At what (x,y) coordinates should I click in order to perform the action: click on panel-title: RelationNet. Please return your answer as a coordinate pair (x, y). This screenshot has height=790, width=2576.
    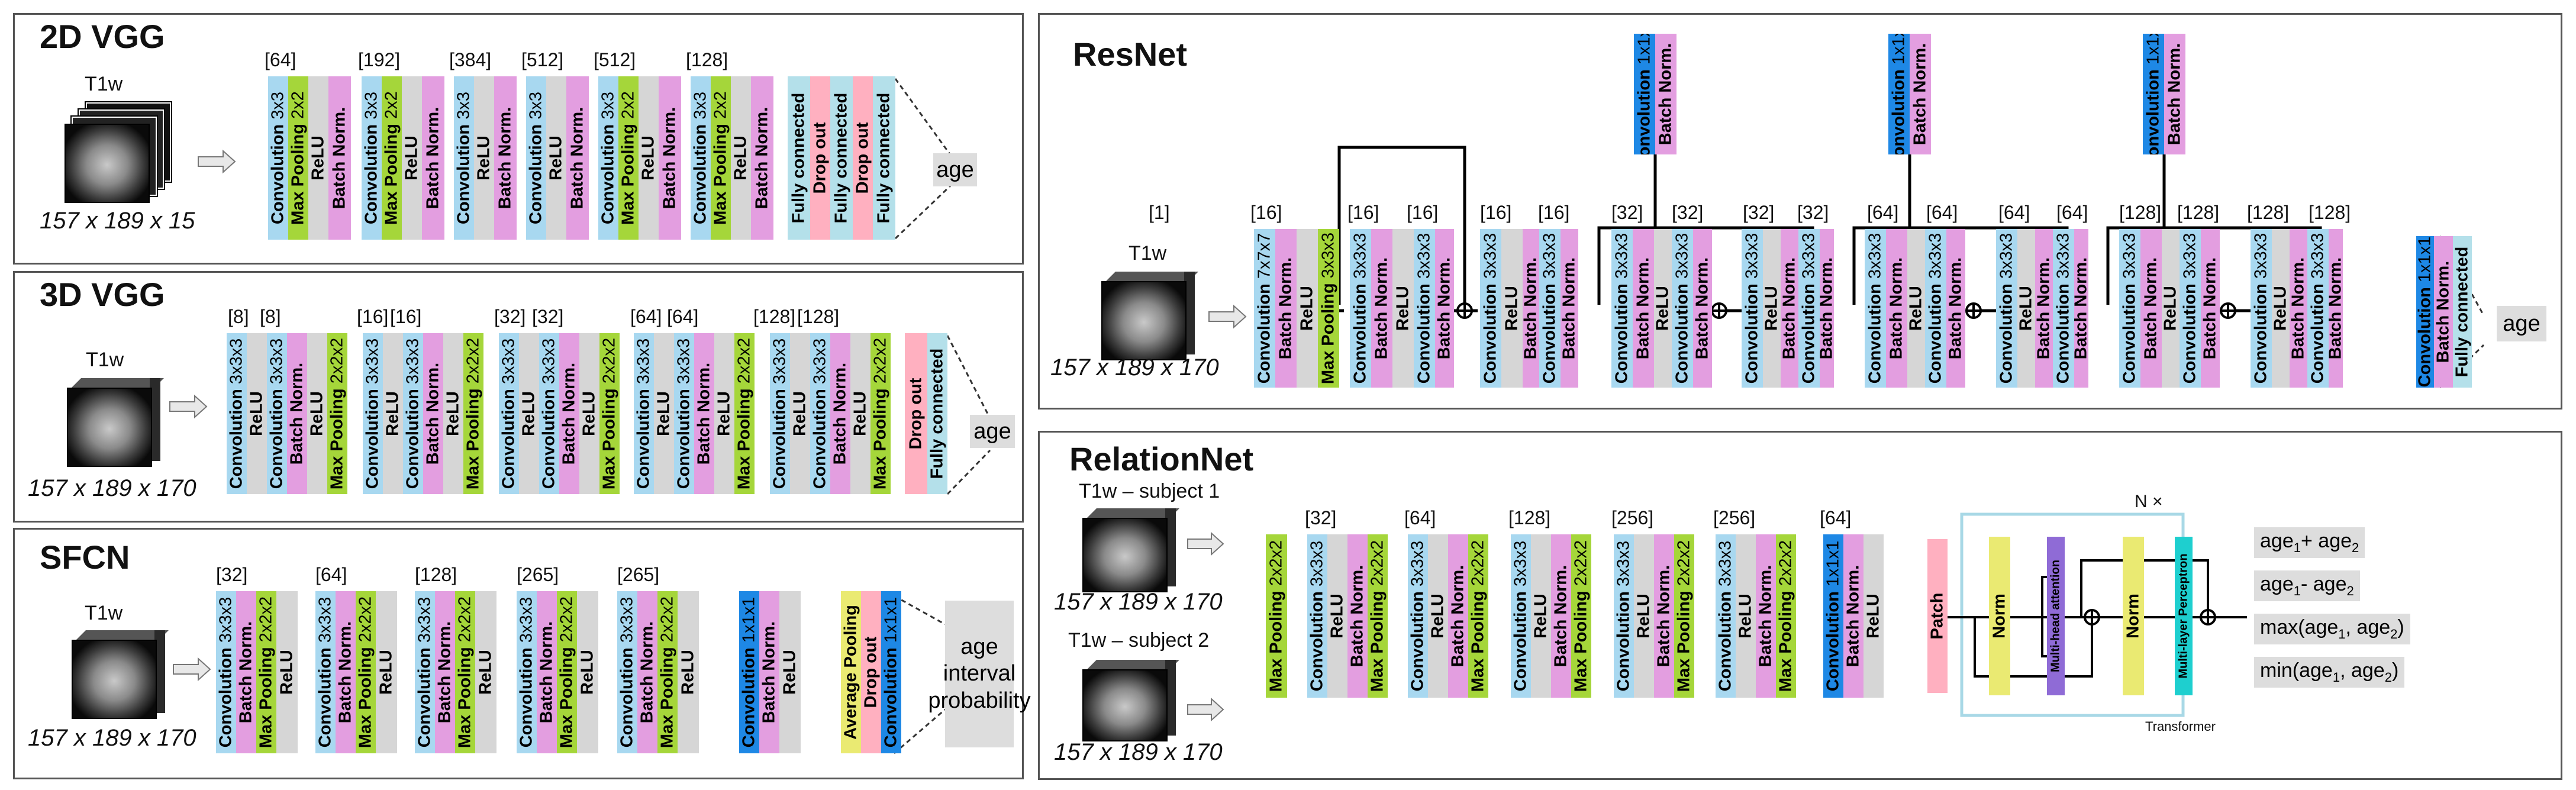
    Looking at the image, I should click on (1161, 459).